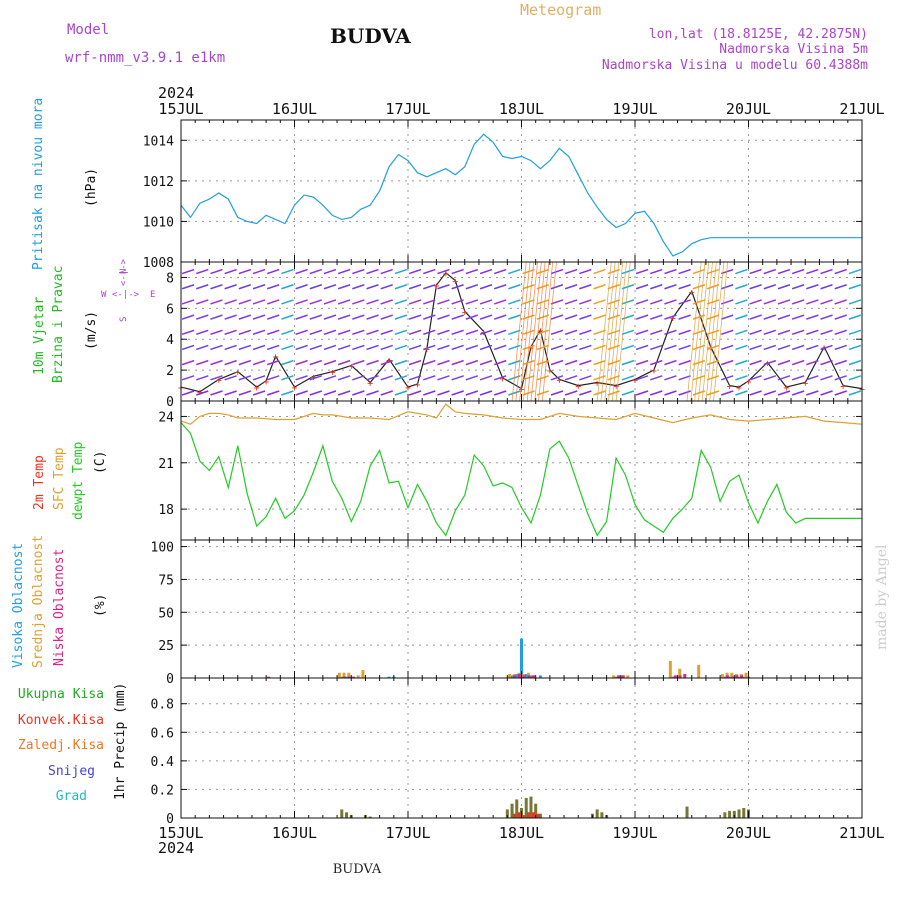  I want to click on wind-label-1: 10m Vjetar, so click(39, 336).